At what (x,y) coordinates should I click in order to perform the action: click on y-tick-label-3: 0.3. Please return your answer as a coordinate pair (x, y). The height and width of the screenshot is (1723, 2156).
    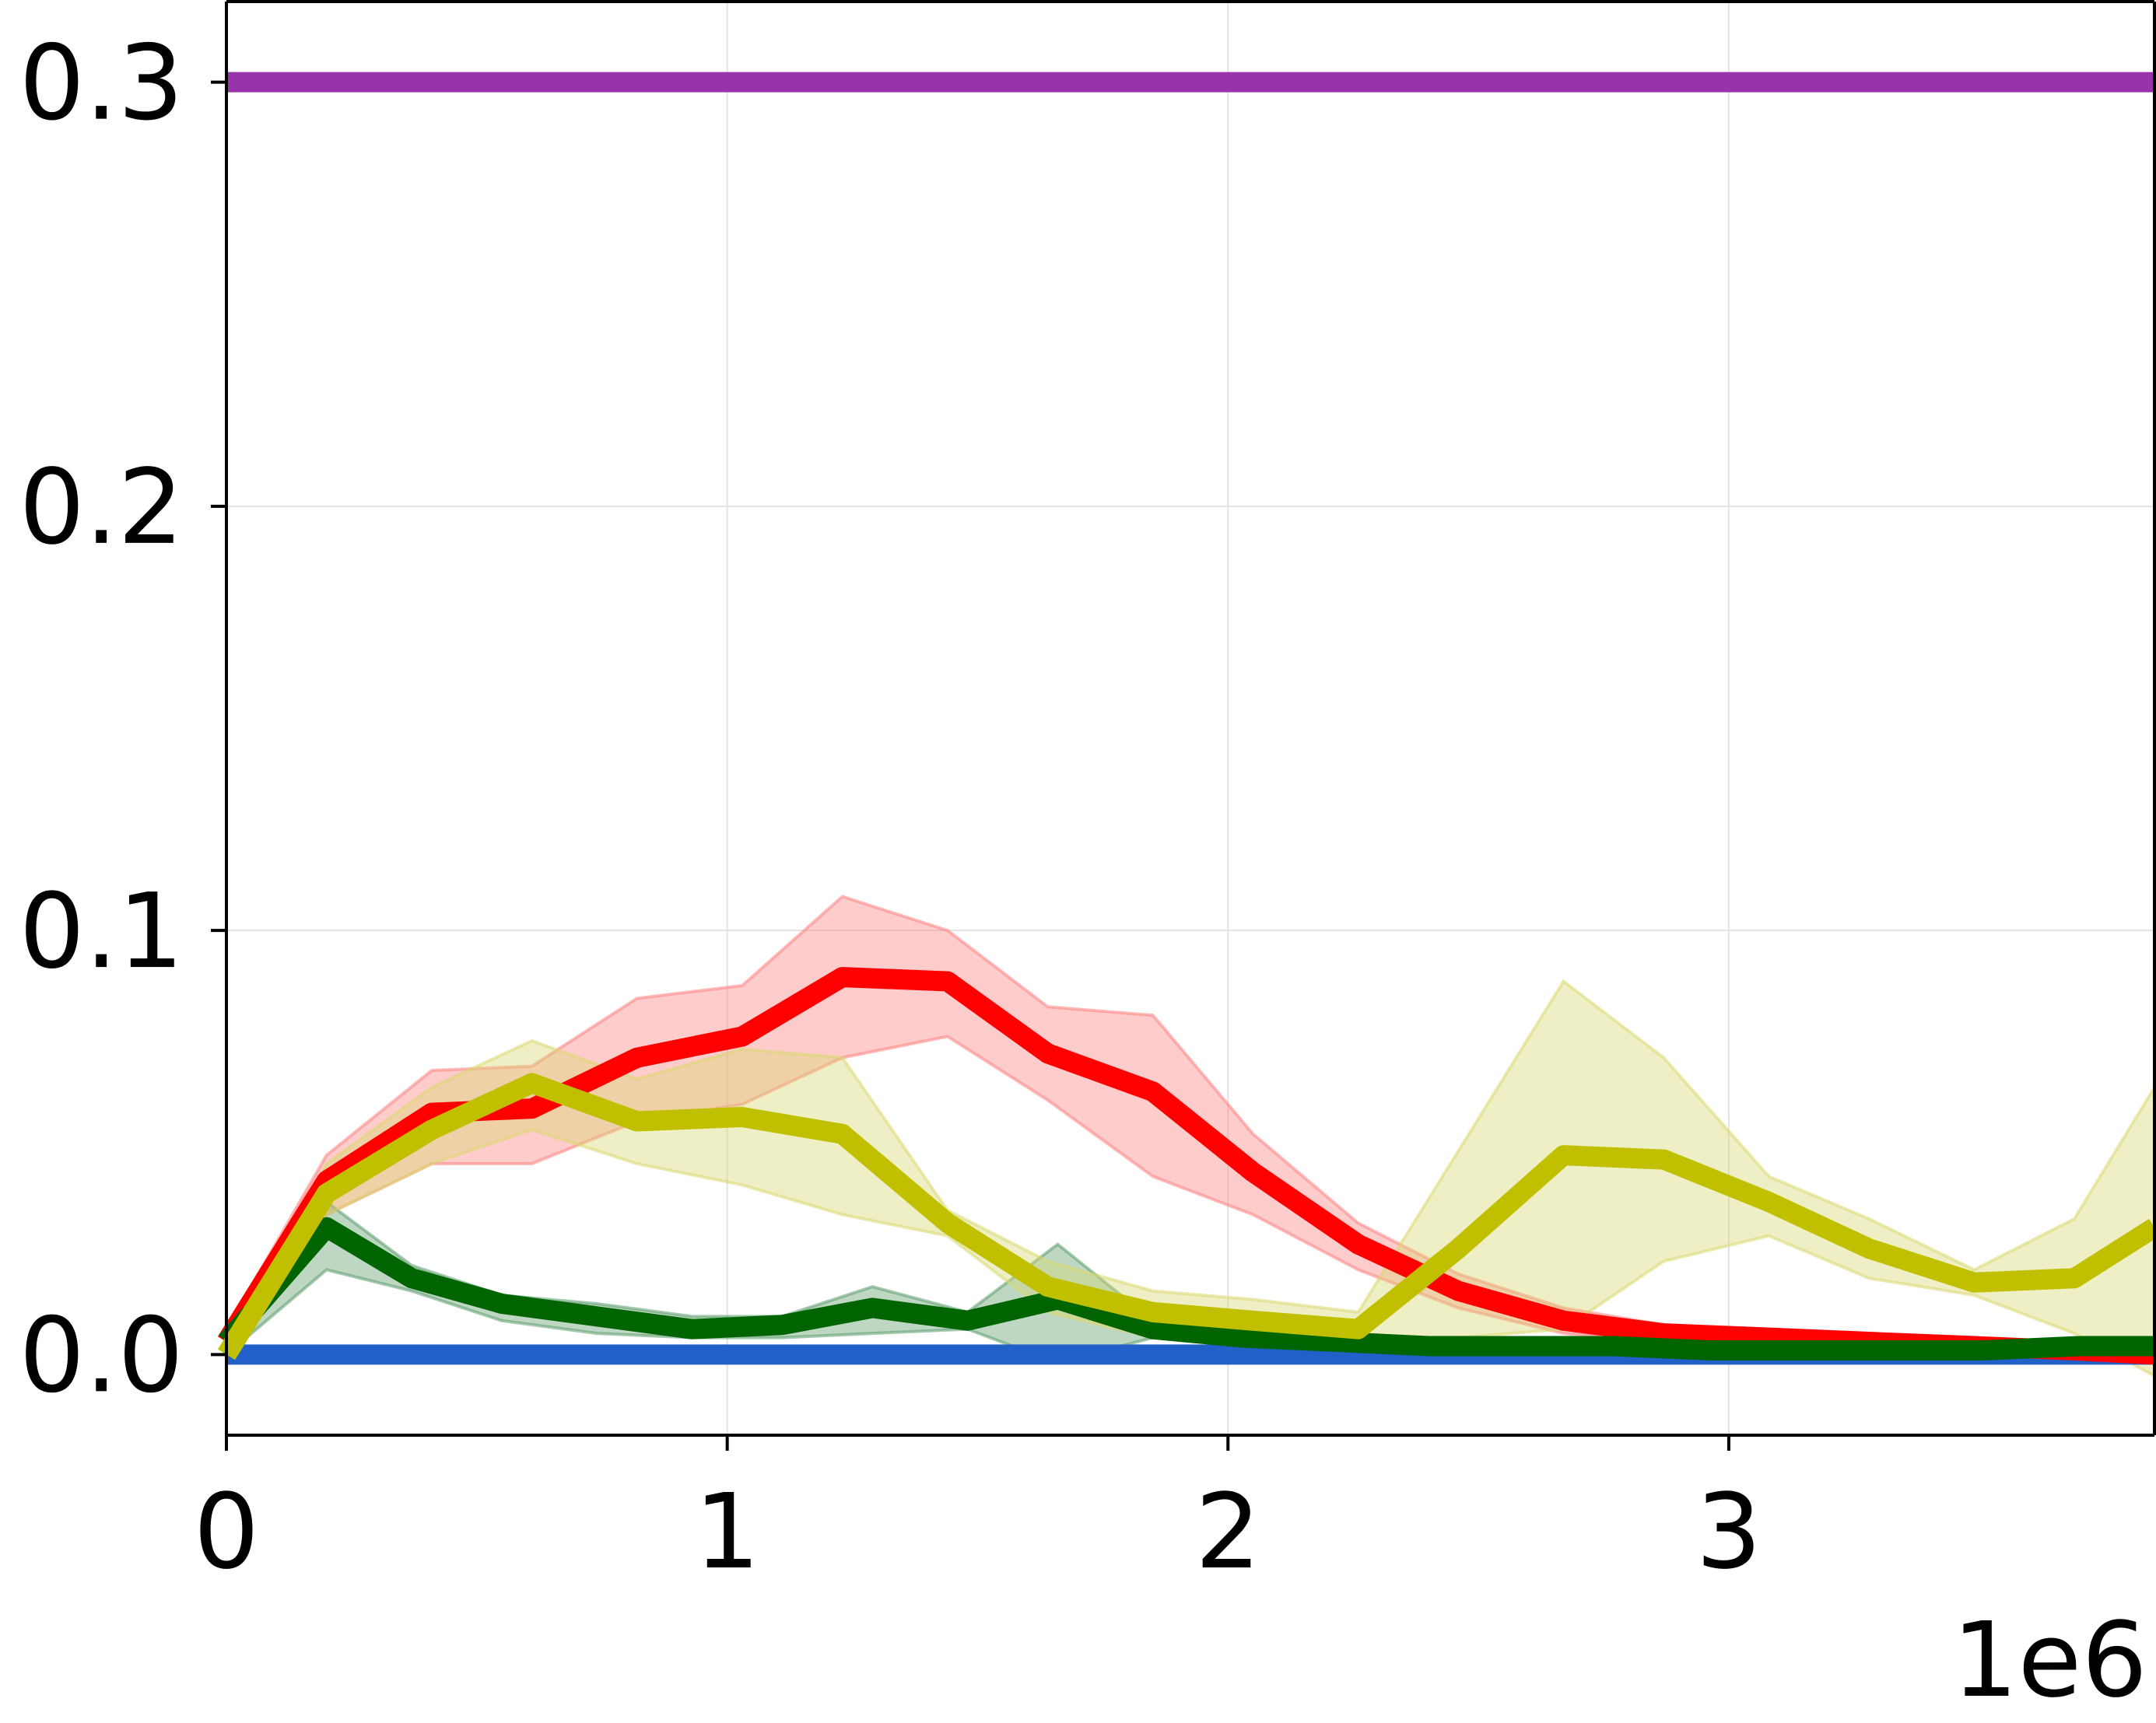
    Looking at the image, I should click on (102, 84).